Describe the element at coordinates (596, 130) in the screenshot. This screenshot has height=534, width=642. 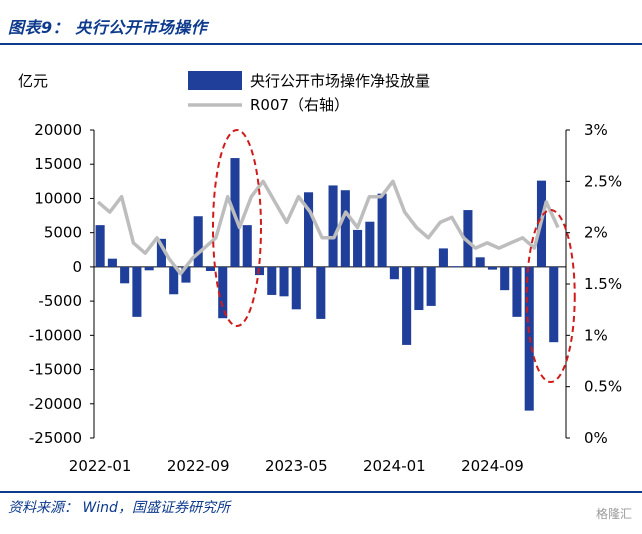
I see `right-tick-label: 3%` at that location.